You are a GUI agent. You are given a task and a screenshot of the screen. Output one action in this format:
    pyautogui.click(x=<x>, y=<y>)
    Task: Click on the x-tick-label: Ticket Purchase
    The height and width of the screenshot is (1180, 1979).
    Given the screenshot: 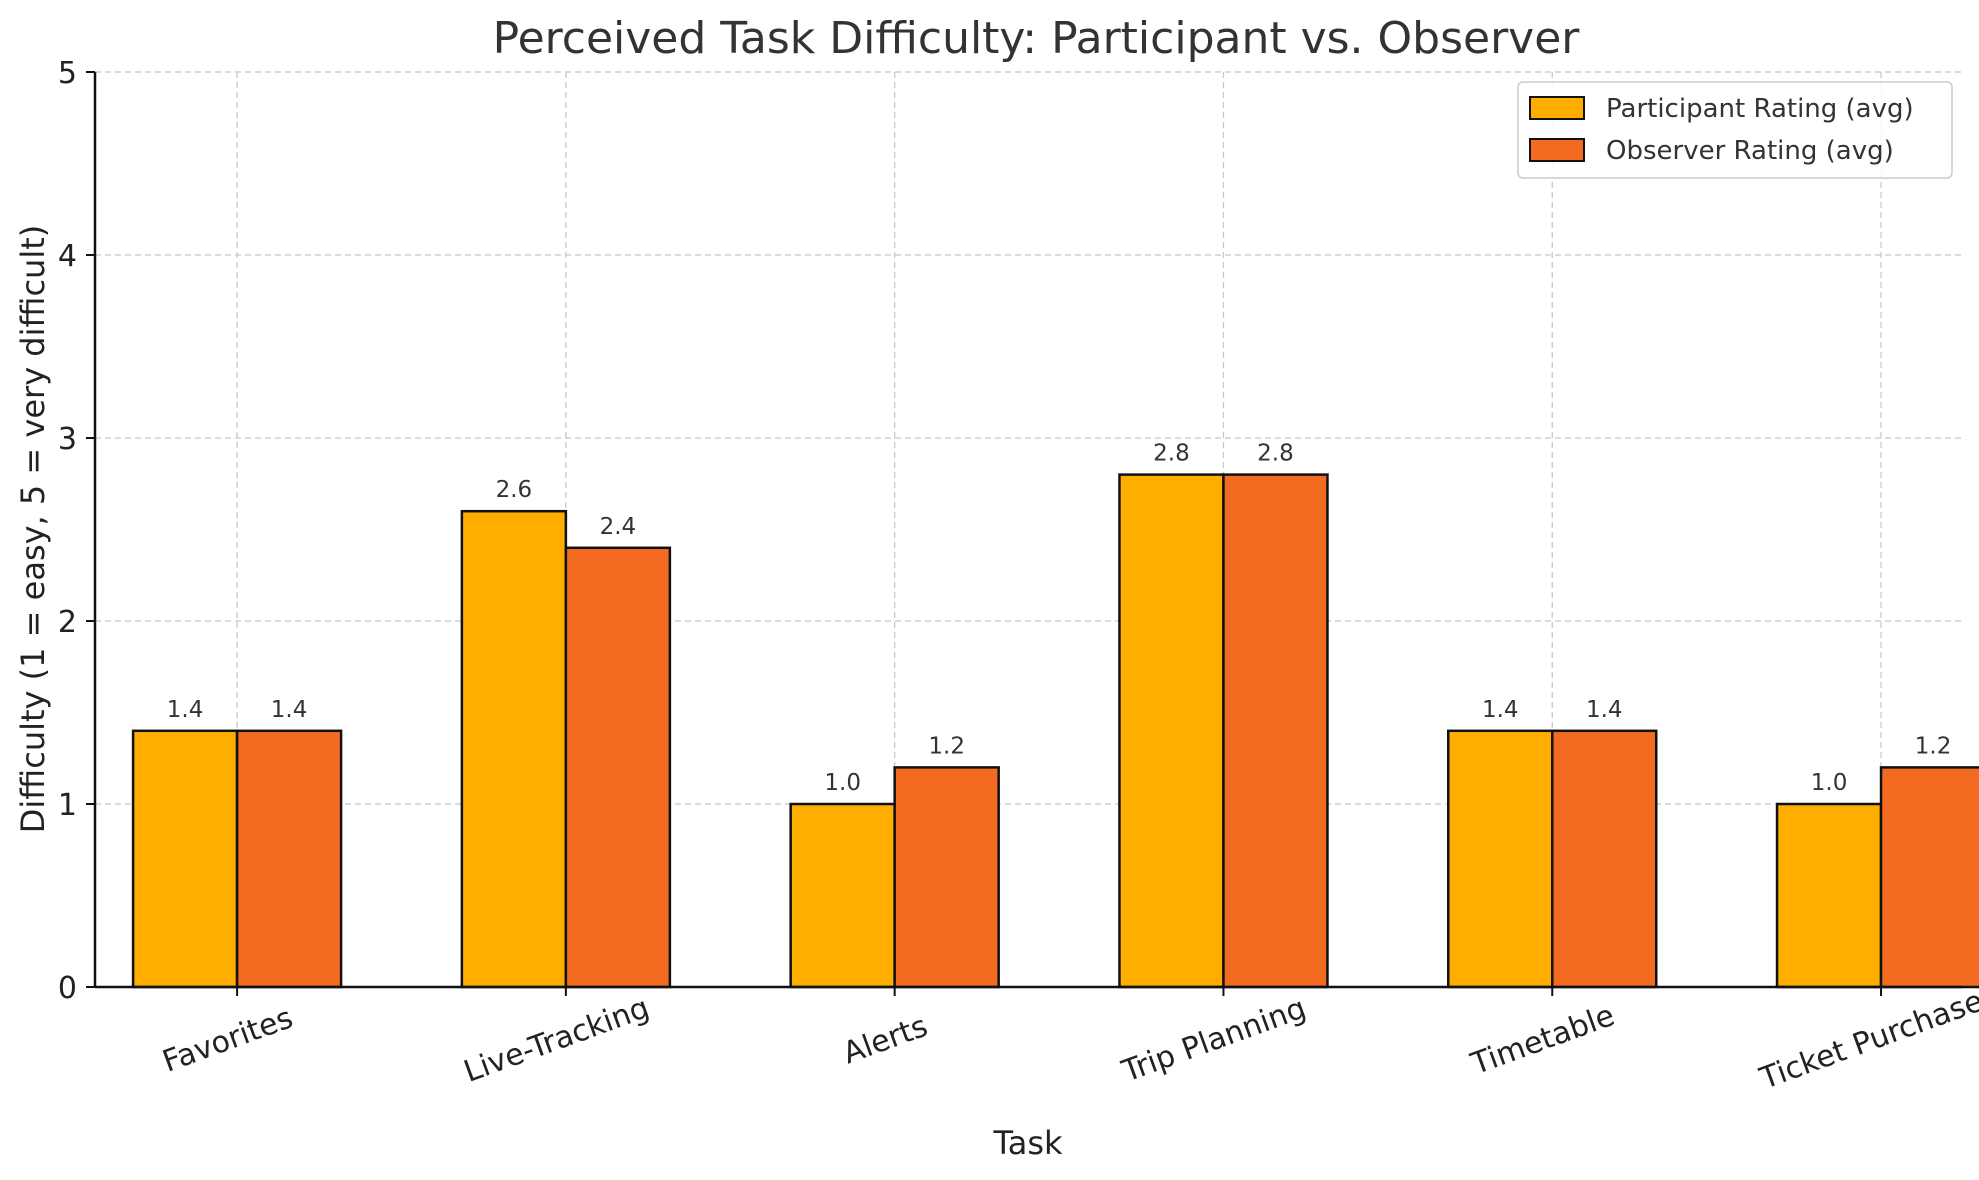 What is the action you would take?
    pyautogui.click(x=1867, y=1040)
    